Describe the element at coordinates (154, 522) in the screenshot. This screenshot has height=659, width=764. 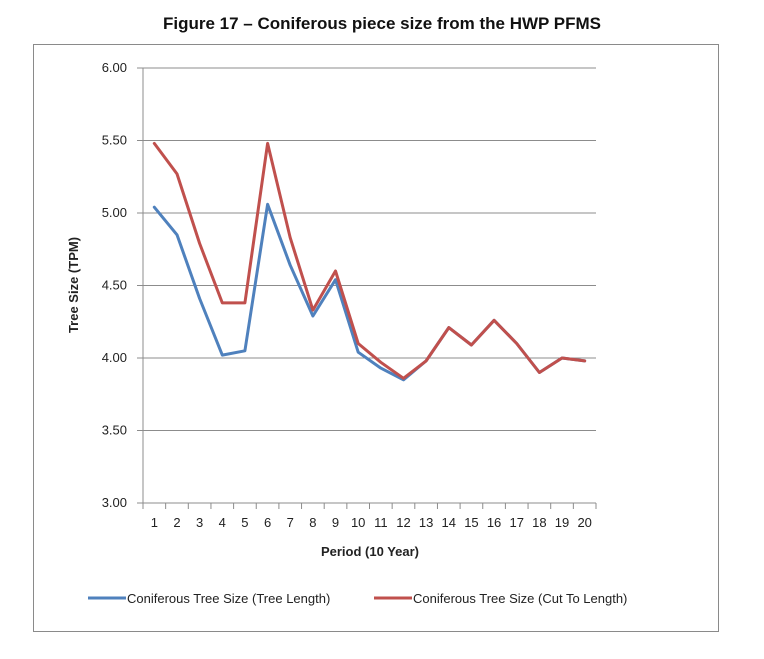
I see `x-tick-label-1: 1` at that location.